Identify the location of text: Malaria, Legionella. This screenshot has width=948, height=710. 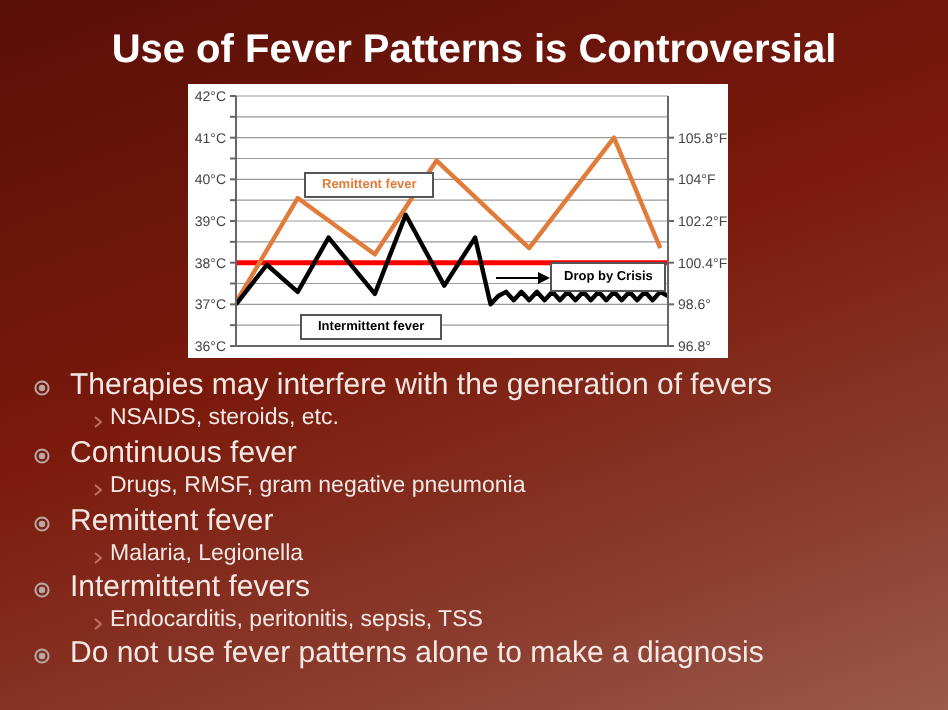
(207, 554).